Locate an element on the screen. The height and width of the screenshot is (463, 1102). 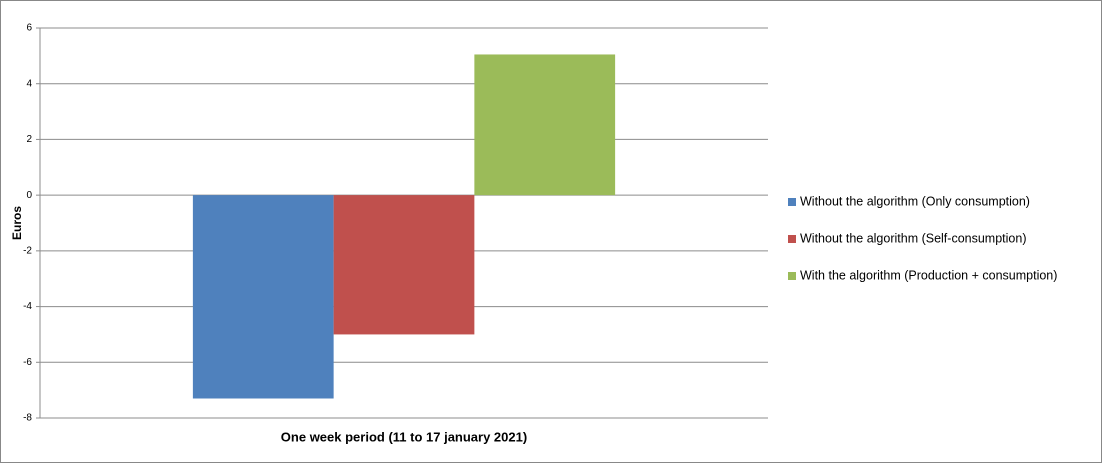
y-tick-label: 4 is located at coordinates (29, 83).